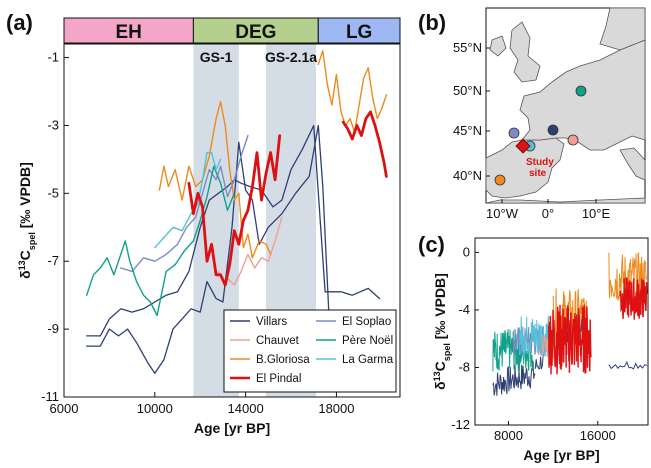  What do you see at coordinates (561, 455) in the screenshot?
I see `c-x-axis-label: Age [yr BP]` at bounding box center [561, 455].